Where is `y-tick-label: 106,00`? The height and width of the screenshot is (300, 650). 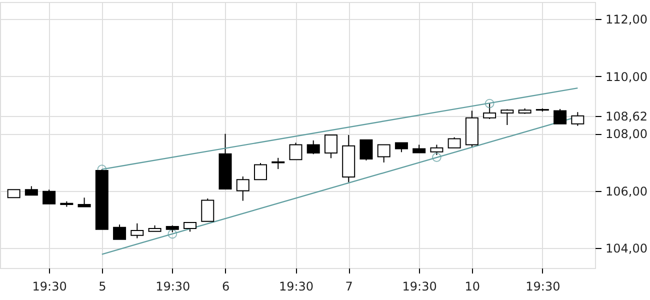
y-tick-label: 106,00 is located at coordinates (627, 191).